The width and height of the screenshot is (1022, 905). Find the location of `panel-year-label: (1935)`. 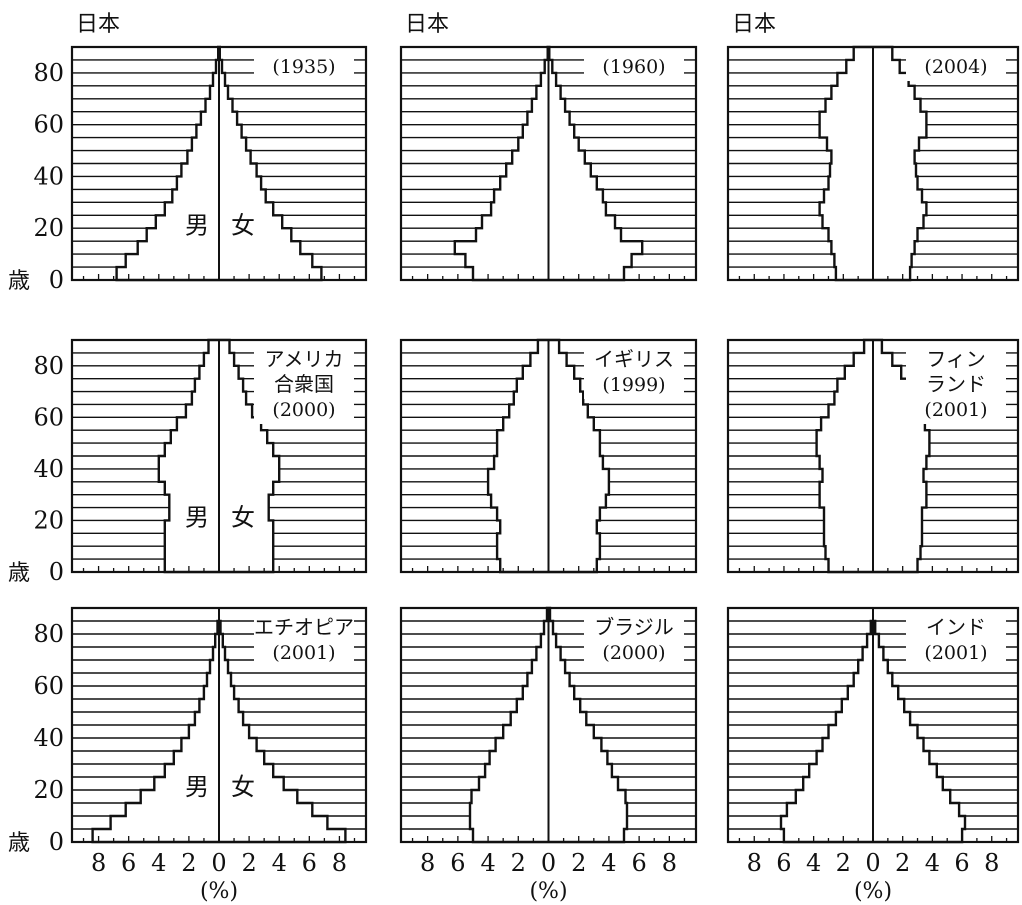

panel-year-label: (1935) is located at coordinates (303, 67).